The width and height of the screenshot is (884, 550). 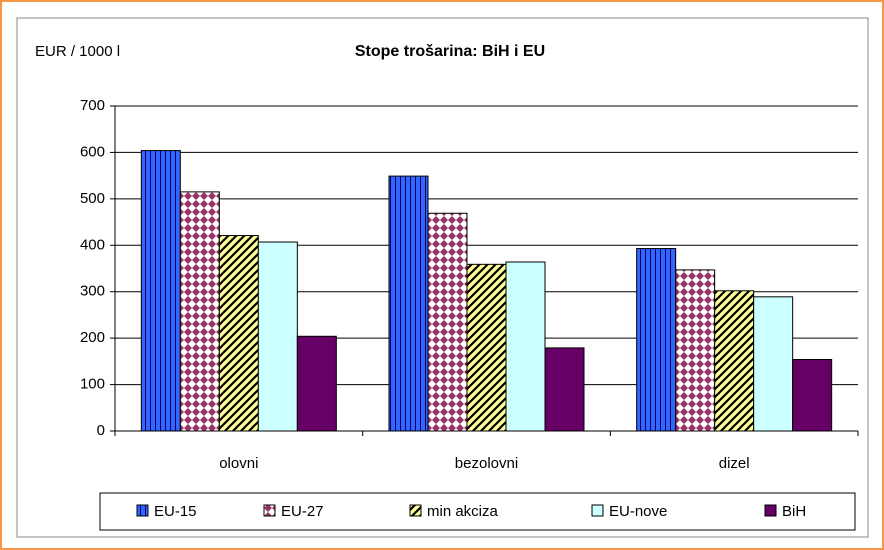 I want to click on chart-title: Stope trošarina: BiH i EU, so click(x=450, y=51).